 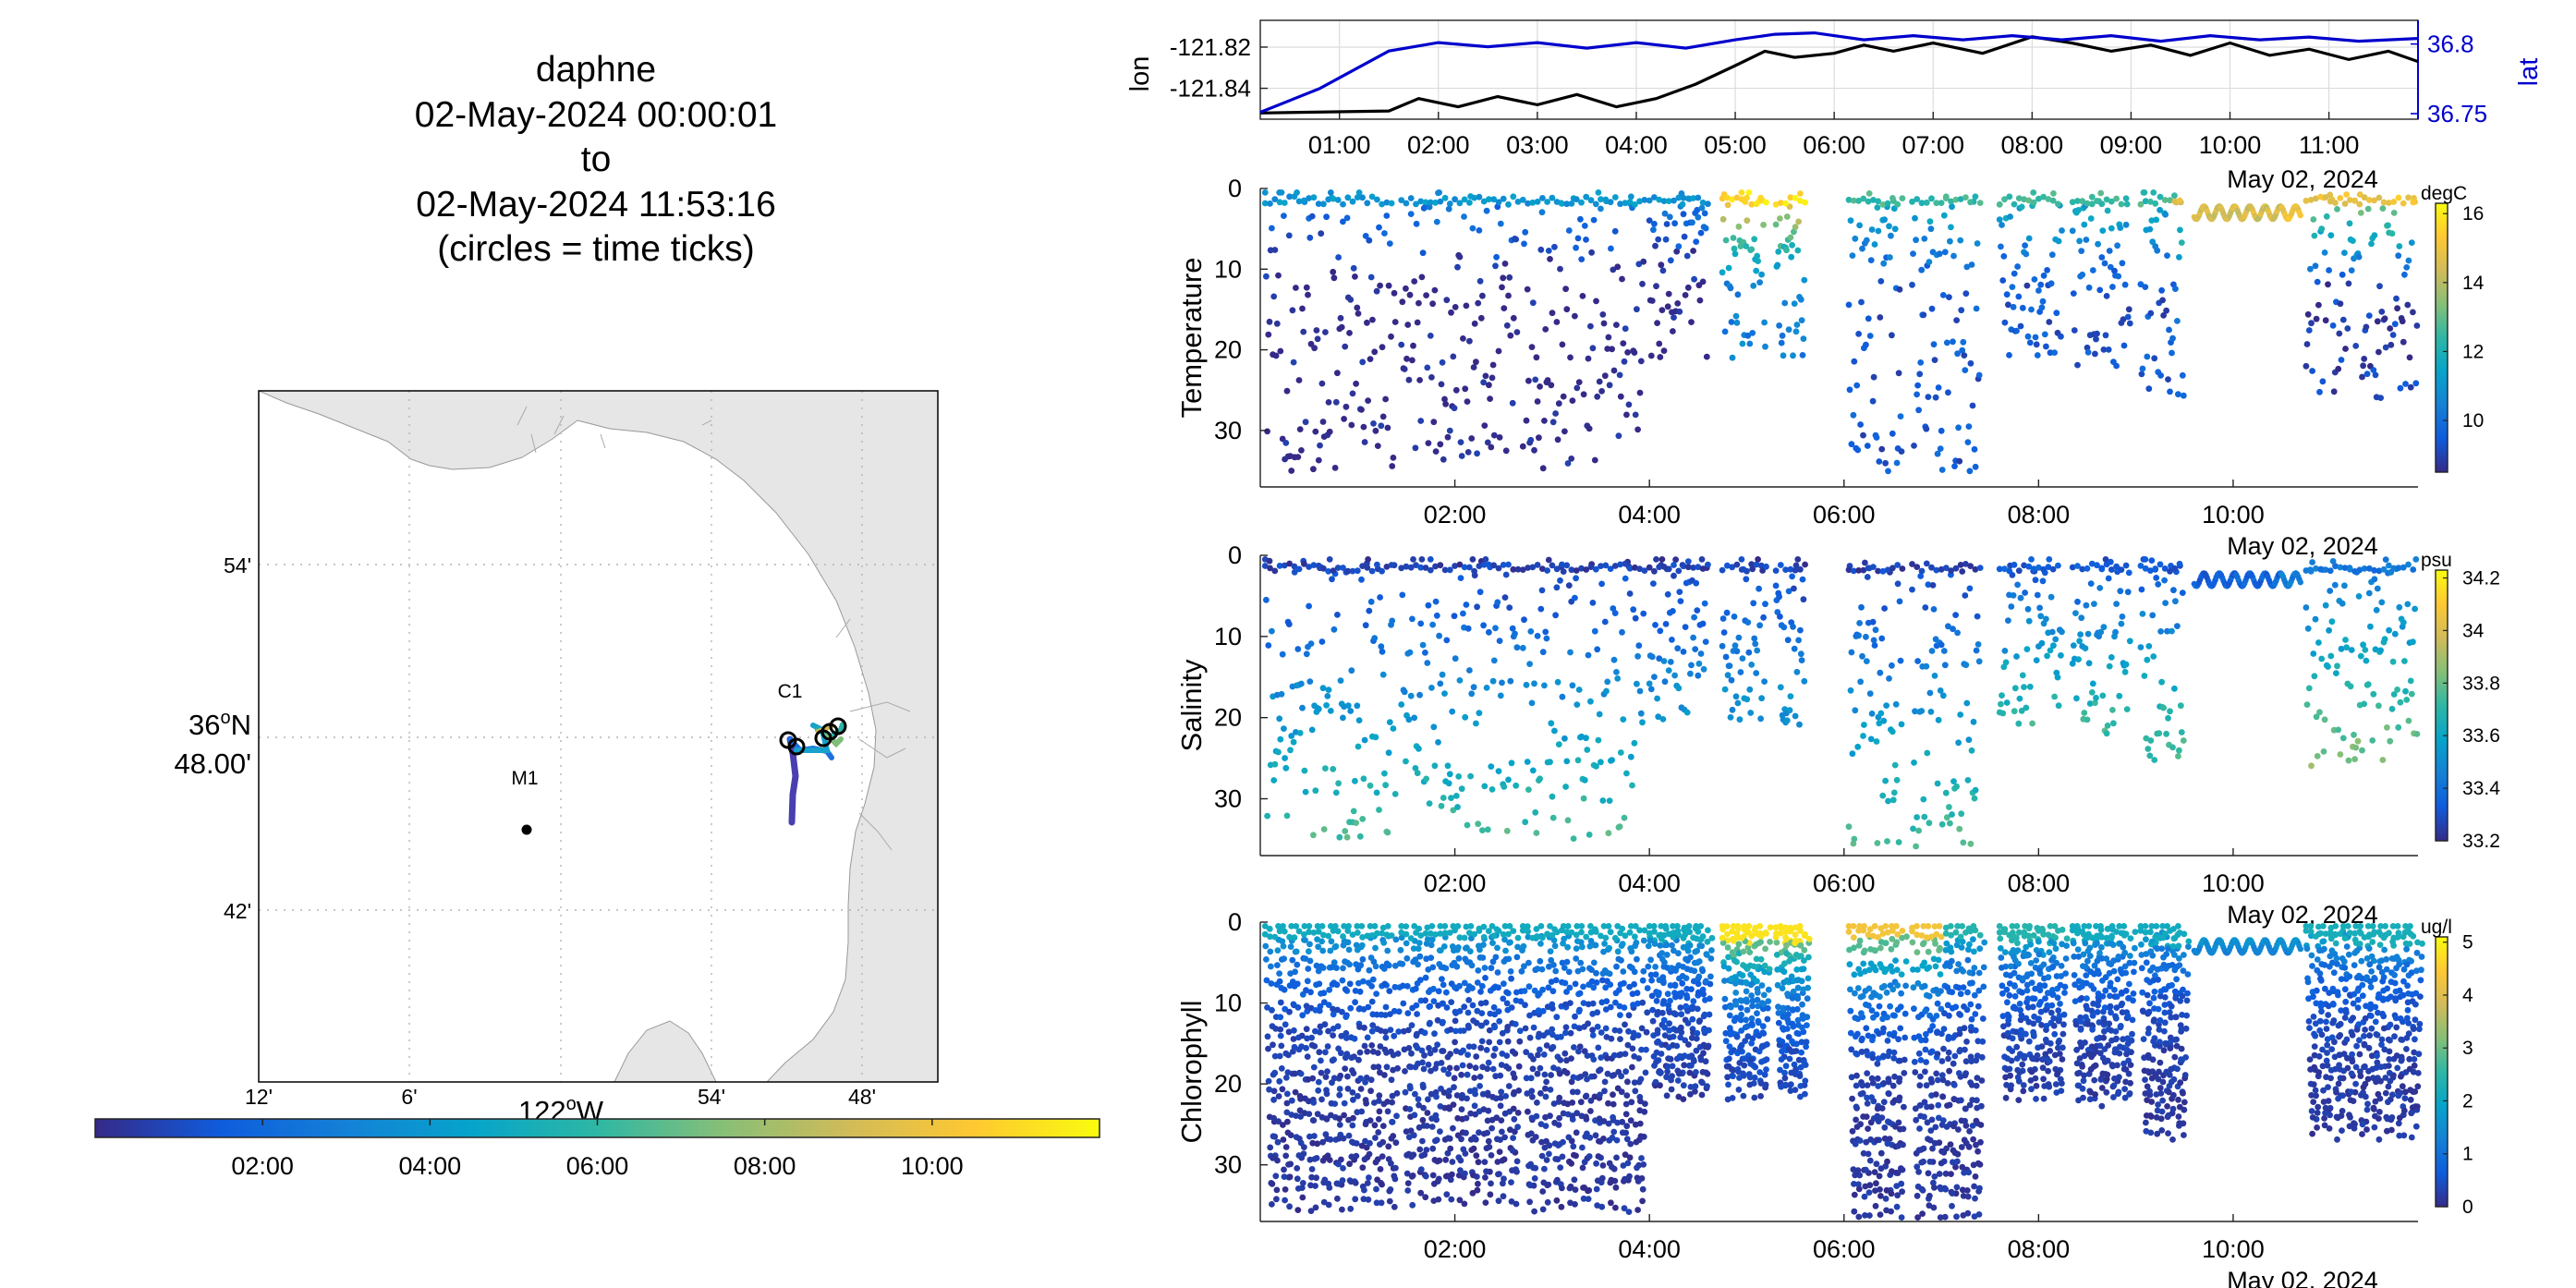 I want to click on degree-mark: o, so click(x=571, y=1104).